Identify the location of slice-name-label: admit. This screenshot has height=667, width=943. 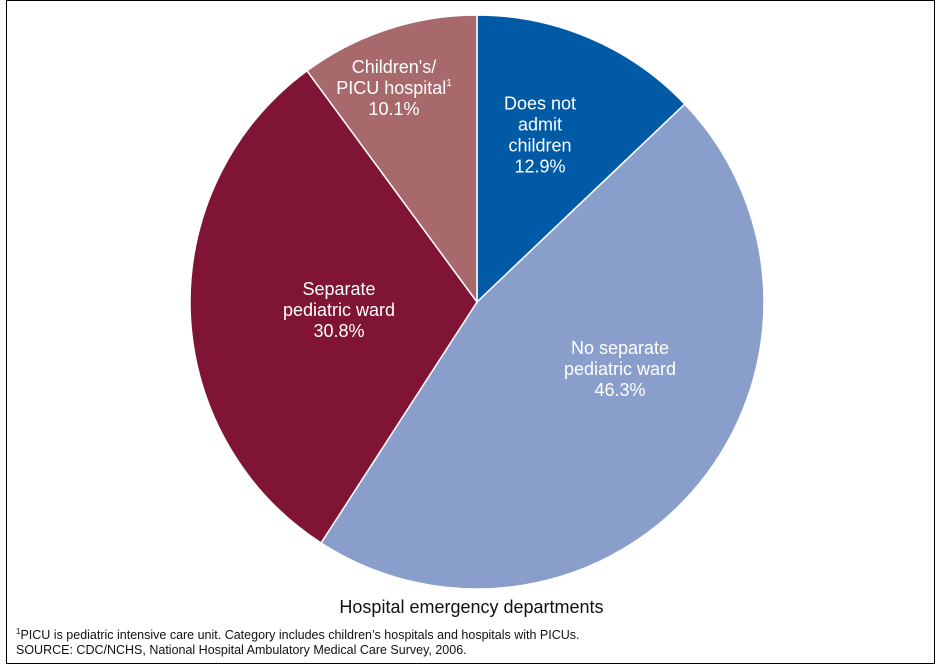
(540, 124).